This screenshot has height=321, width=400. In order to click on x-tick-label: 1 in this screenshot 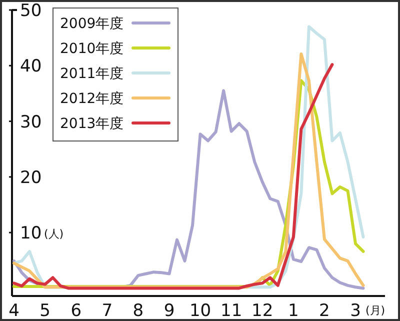, I will do `click(293, 311)`.